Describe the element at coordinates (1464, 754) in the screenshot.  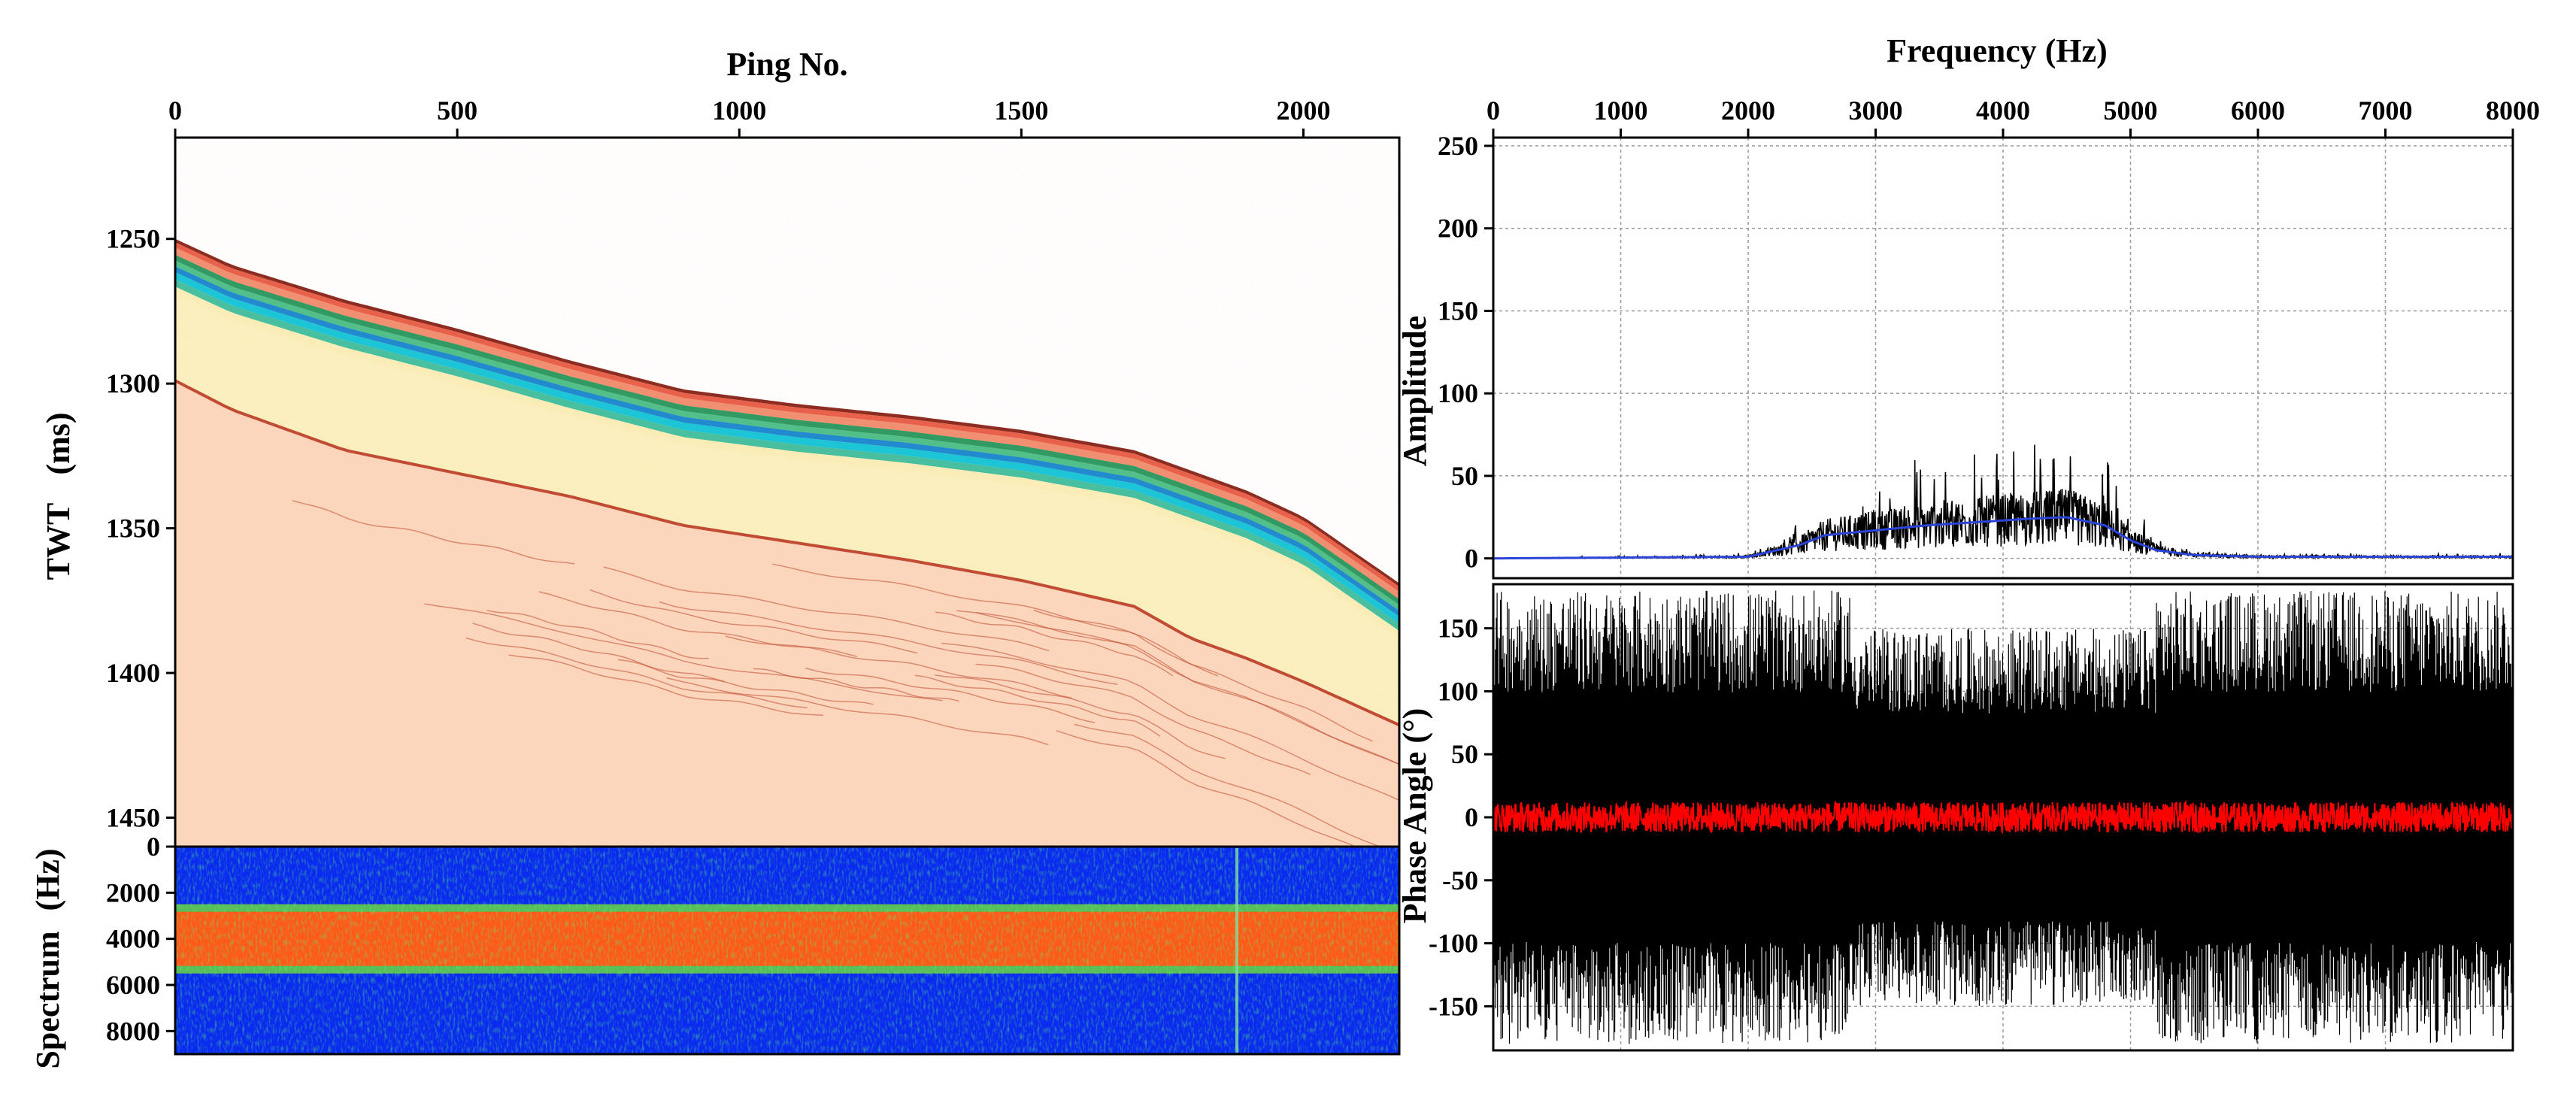
I see `phase-y-tick-label: 50` at that location.